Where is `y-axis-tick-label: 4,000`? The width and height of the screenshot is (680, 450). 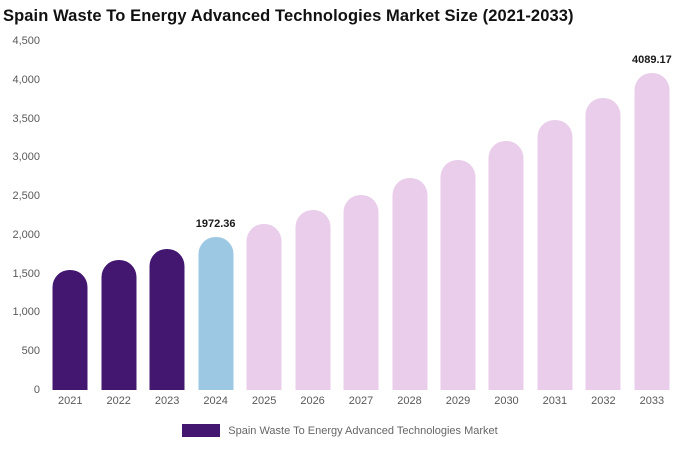
y-axis-tick-label: 4,000 is located at coordinates (26, 79).